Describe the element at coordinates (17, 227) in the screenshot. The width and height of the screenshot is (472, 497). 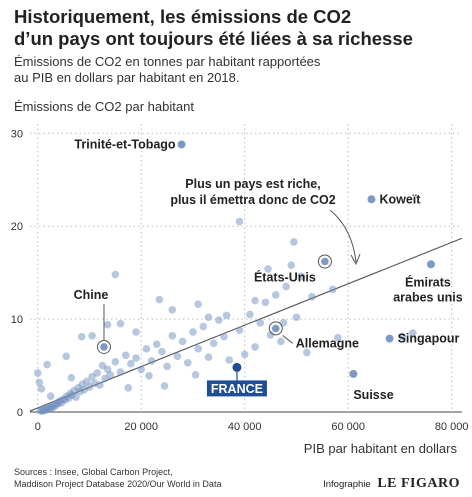
I see `y-tick-label: 20` at that location.